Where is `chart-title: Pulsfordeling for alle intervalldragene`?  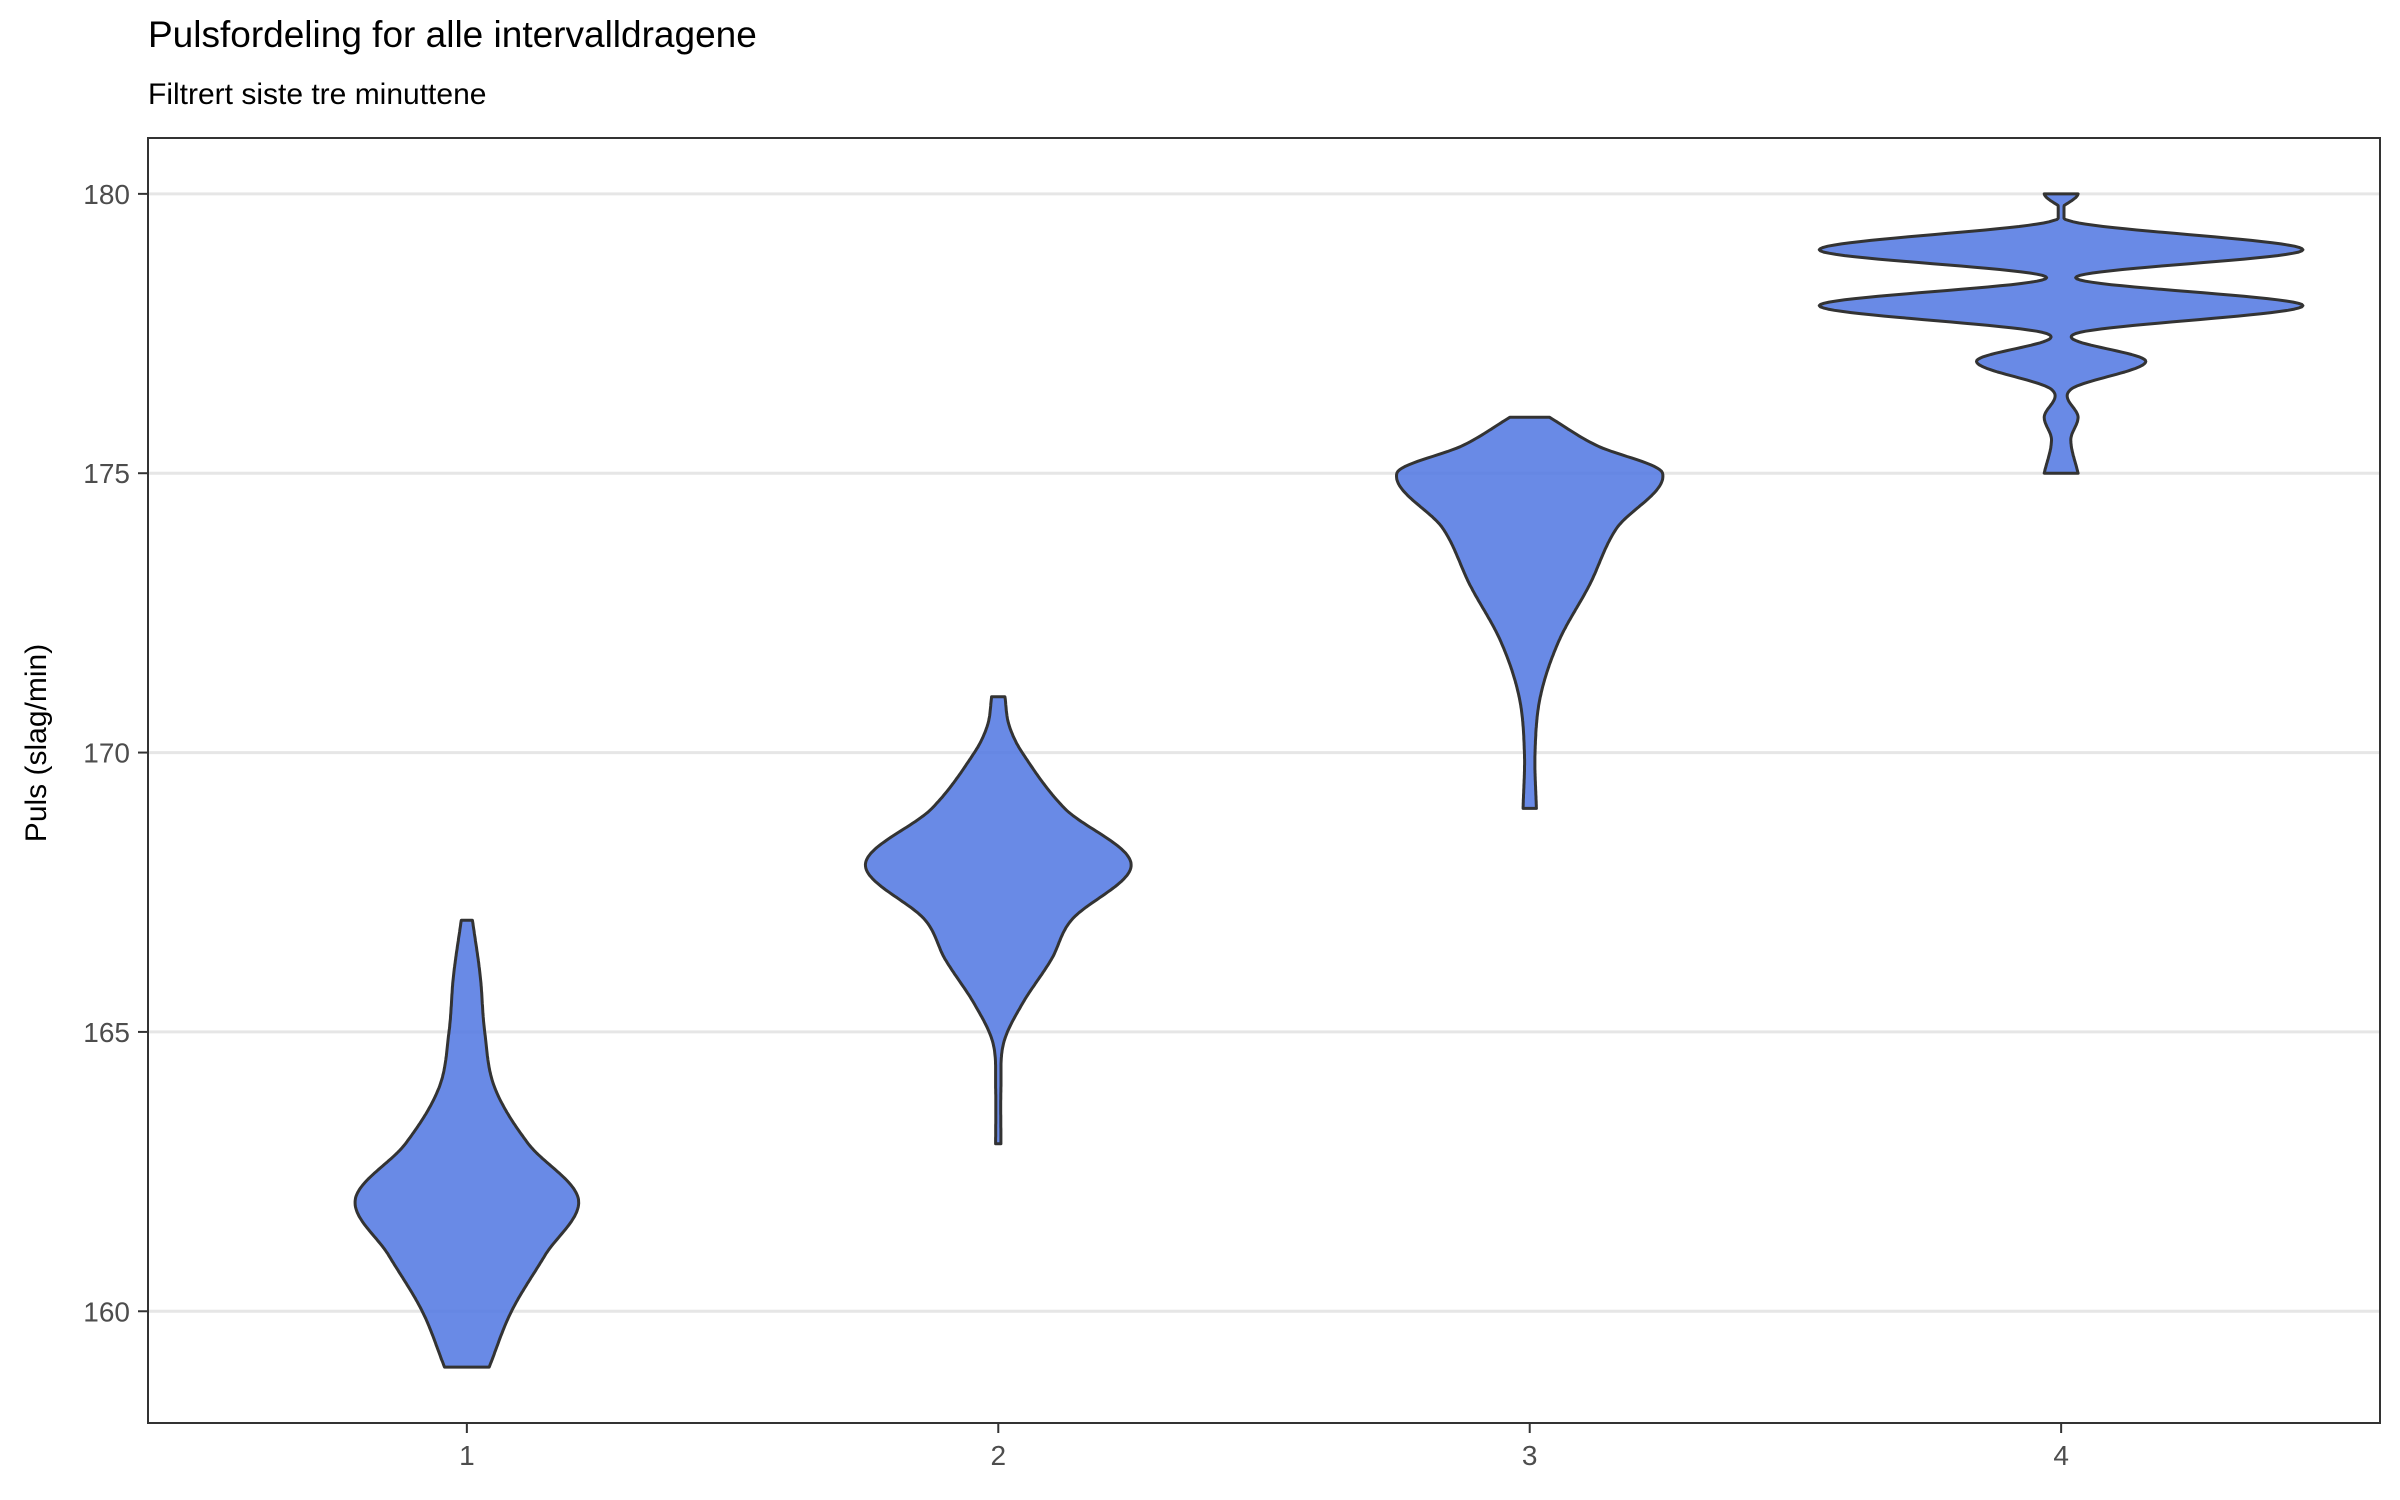 chart-title: Pulsfordeling for alle intervalldragene is located at coordinates (452, 34).